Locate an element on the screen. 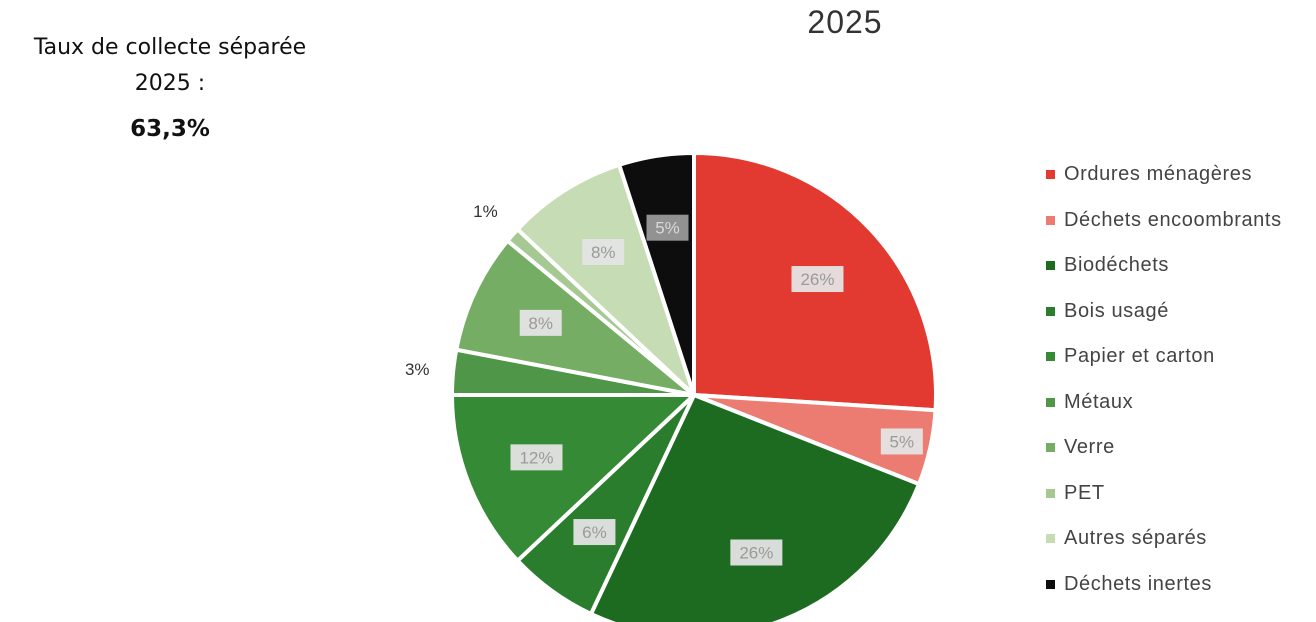 This screenshot has height=622, width=1316. data-label-1: 26% is located at coordinates (817, 279).